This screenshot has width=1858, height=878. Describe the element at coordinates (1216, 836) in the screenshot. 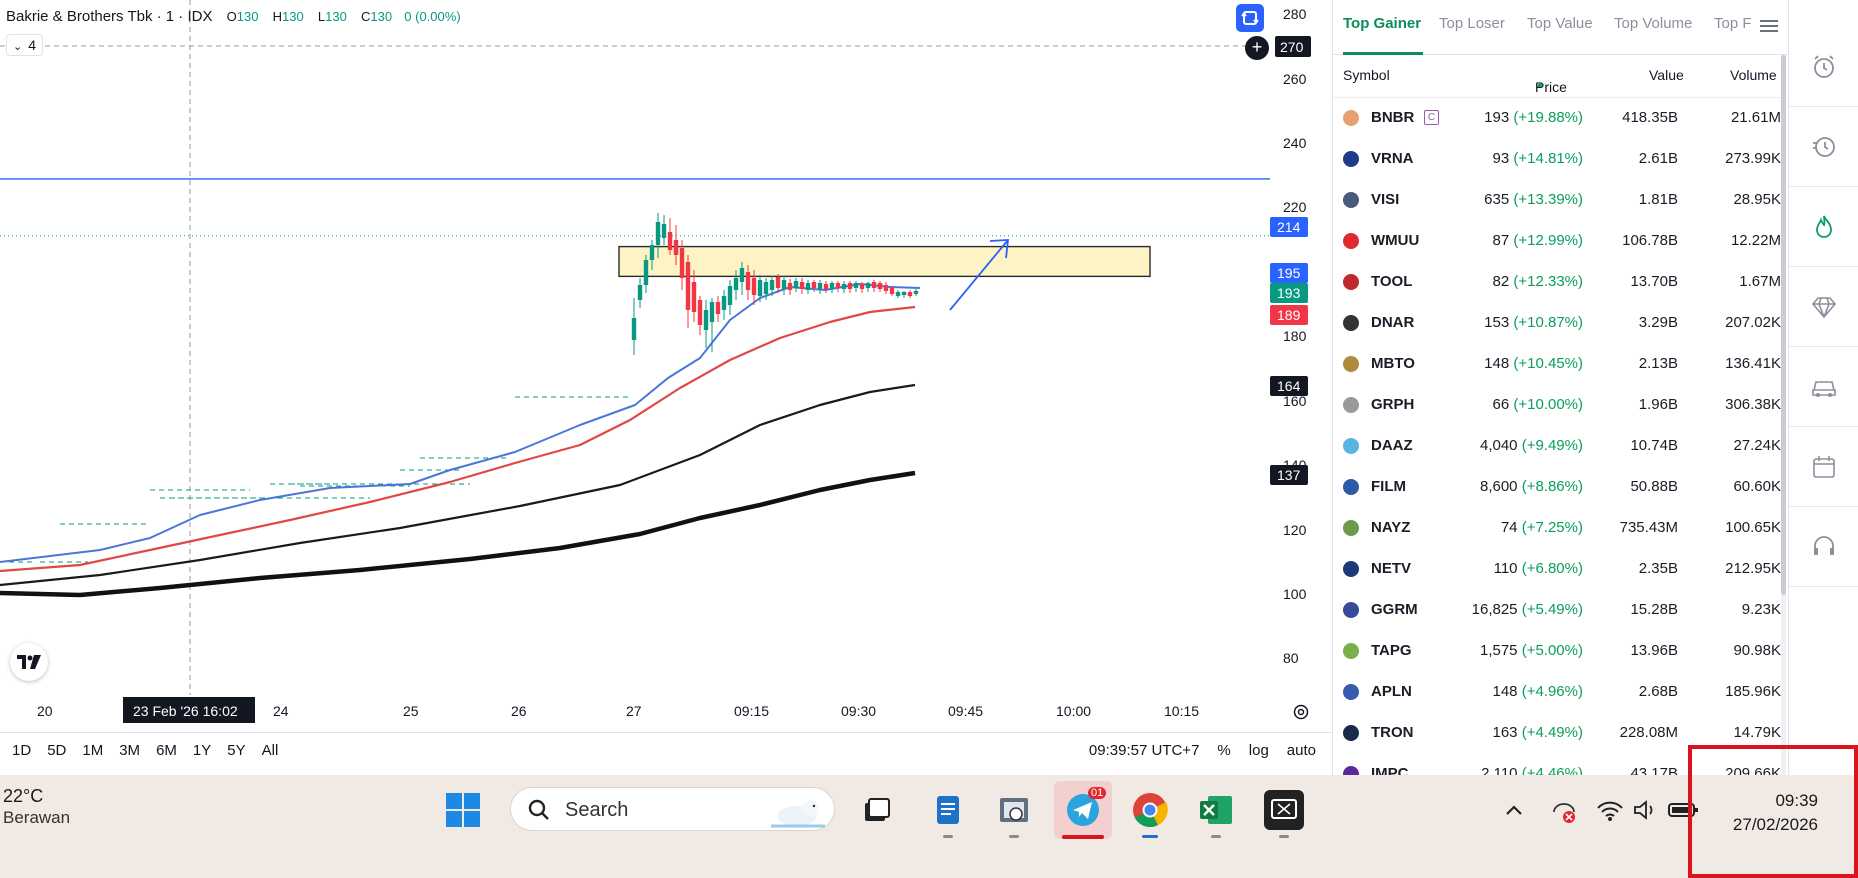

I see `pinned-indicator` at that location.